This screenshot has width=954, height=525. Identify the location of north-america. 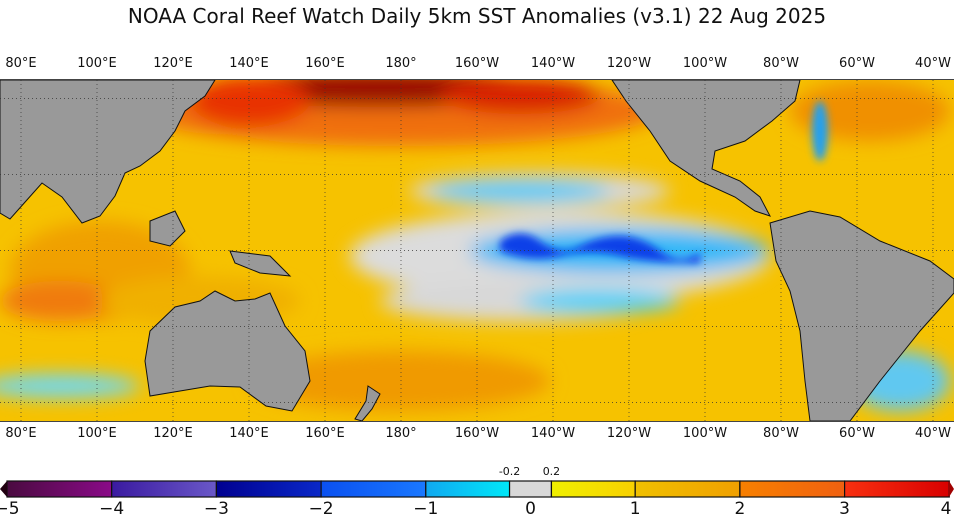
(706, 148).